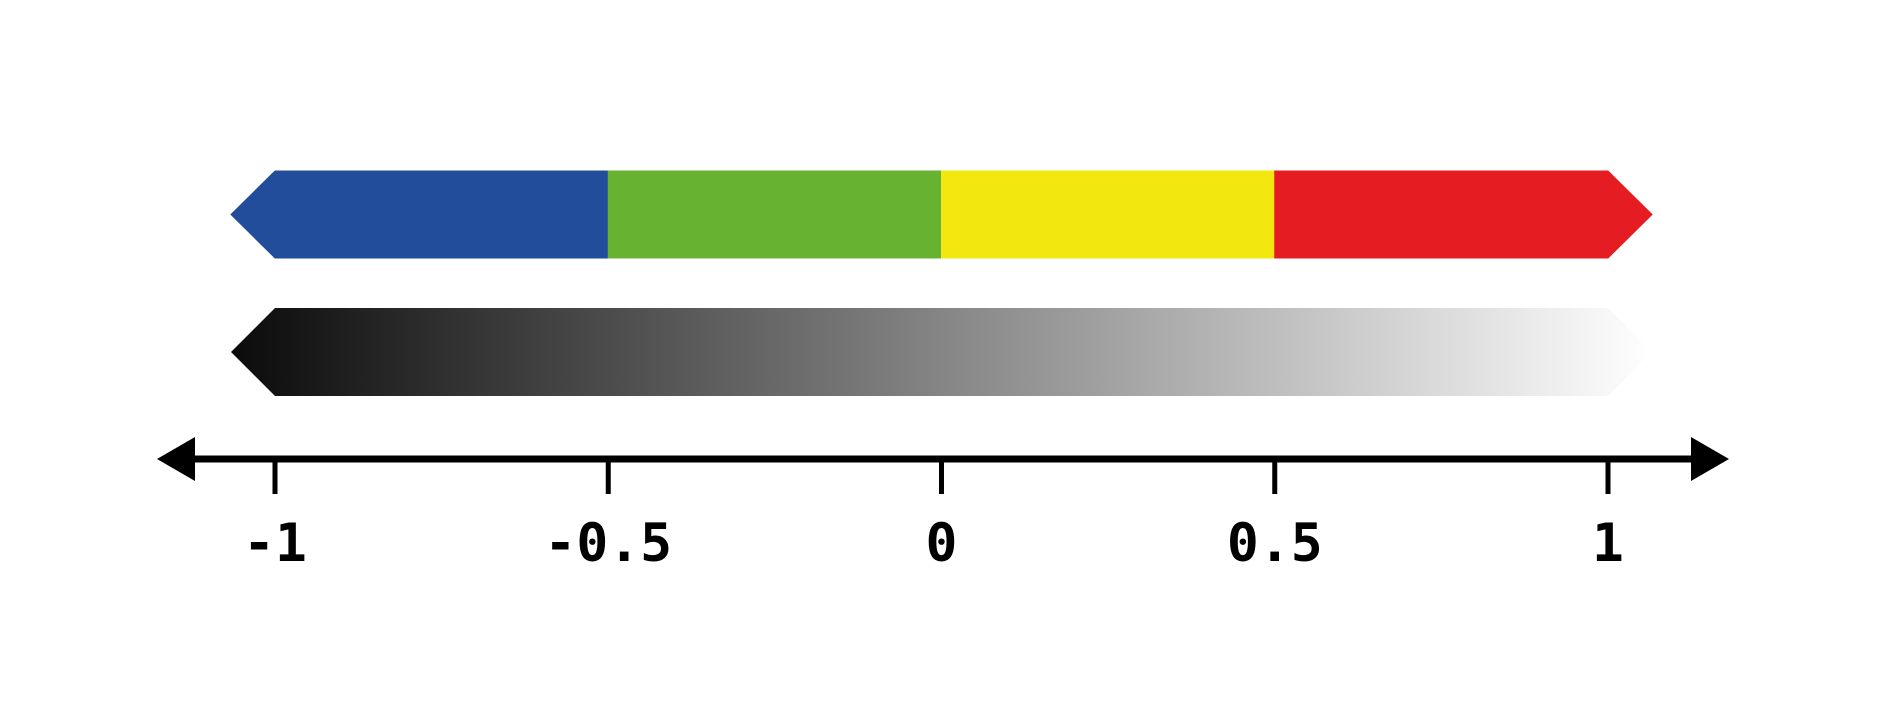  I want to click on axis-ticks: -1 -0.5 0 0.5 1, so click(933, 516).